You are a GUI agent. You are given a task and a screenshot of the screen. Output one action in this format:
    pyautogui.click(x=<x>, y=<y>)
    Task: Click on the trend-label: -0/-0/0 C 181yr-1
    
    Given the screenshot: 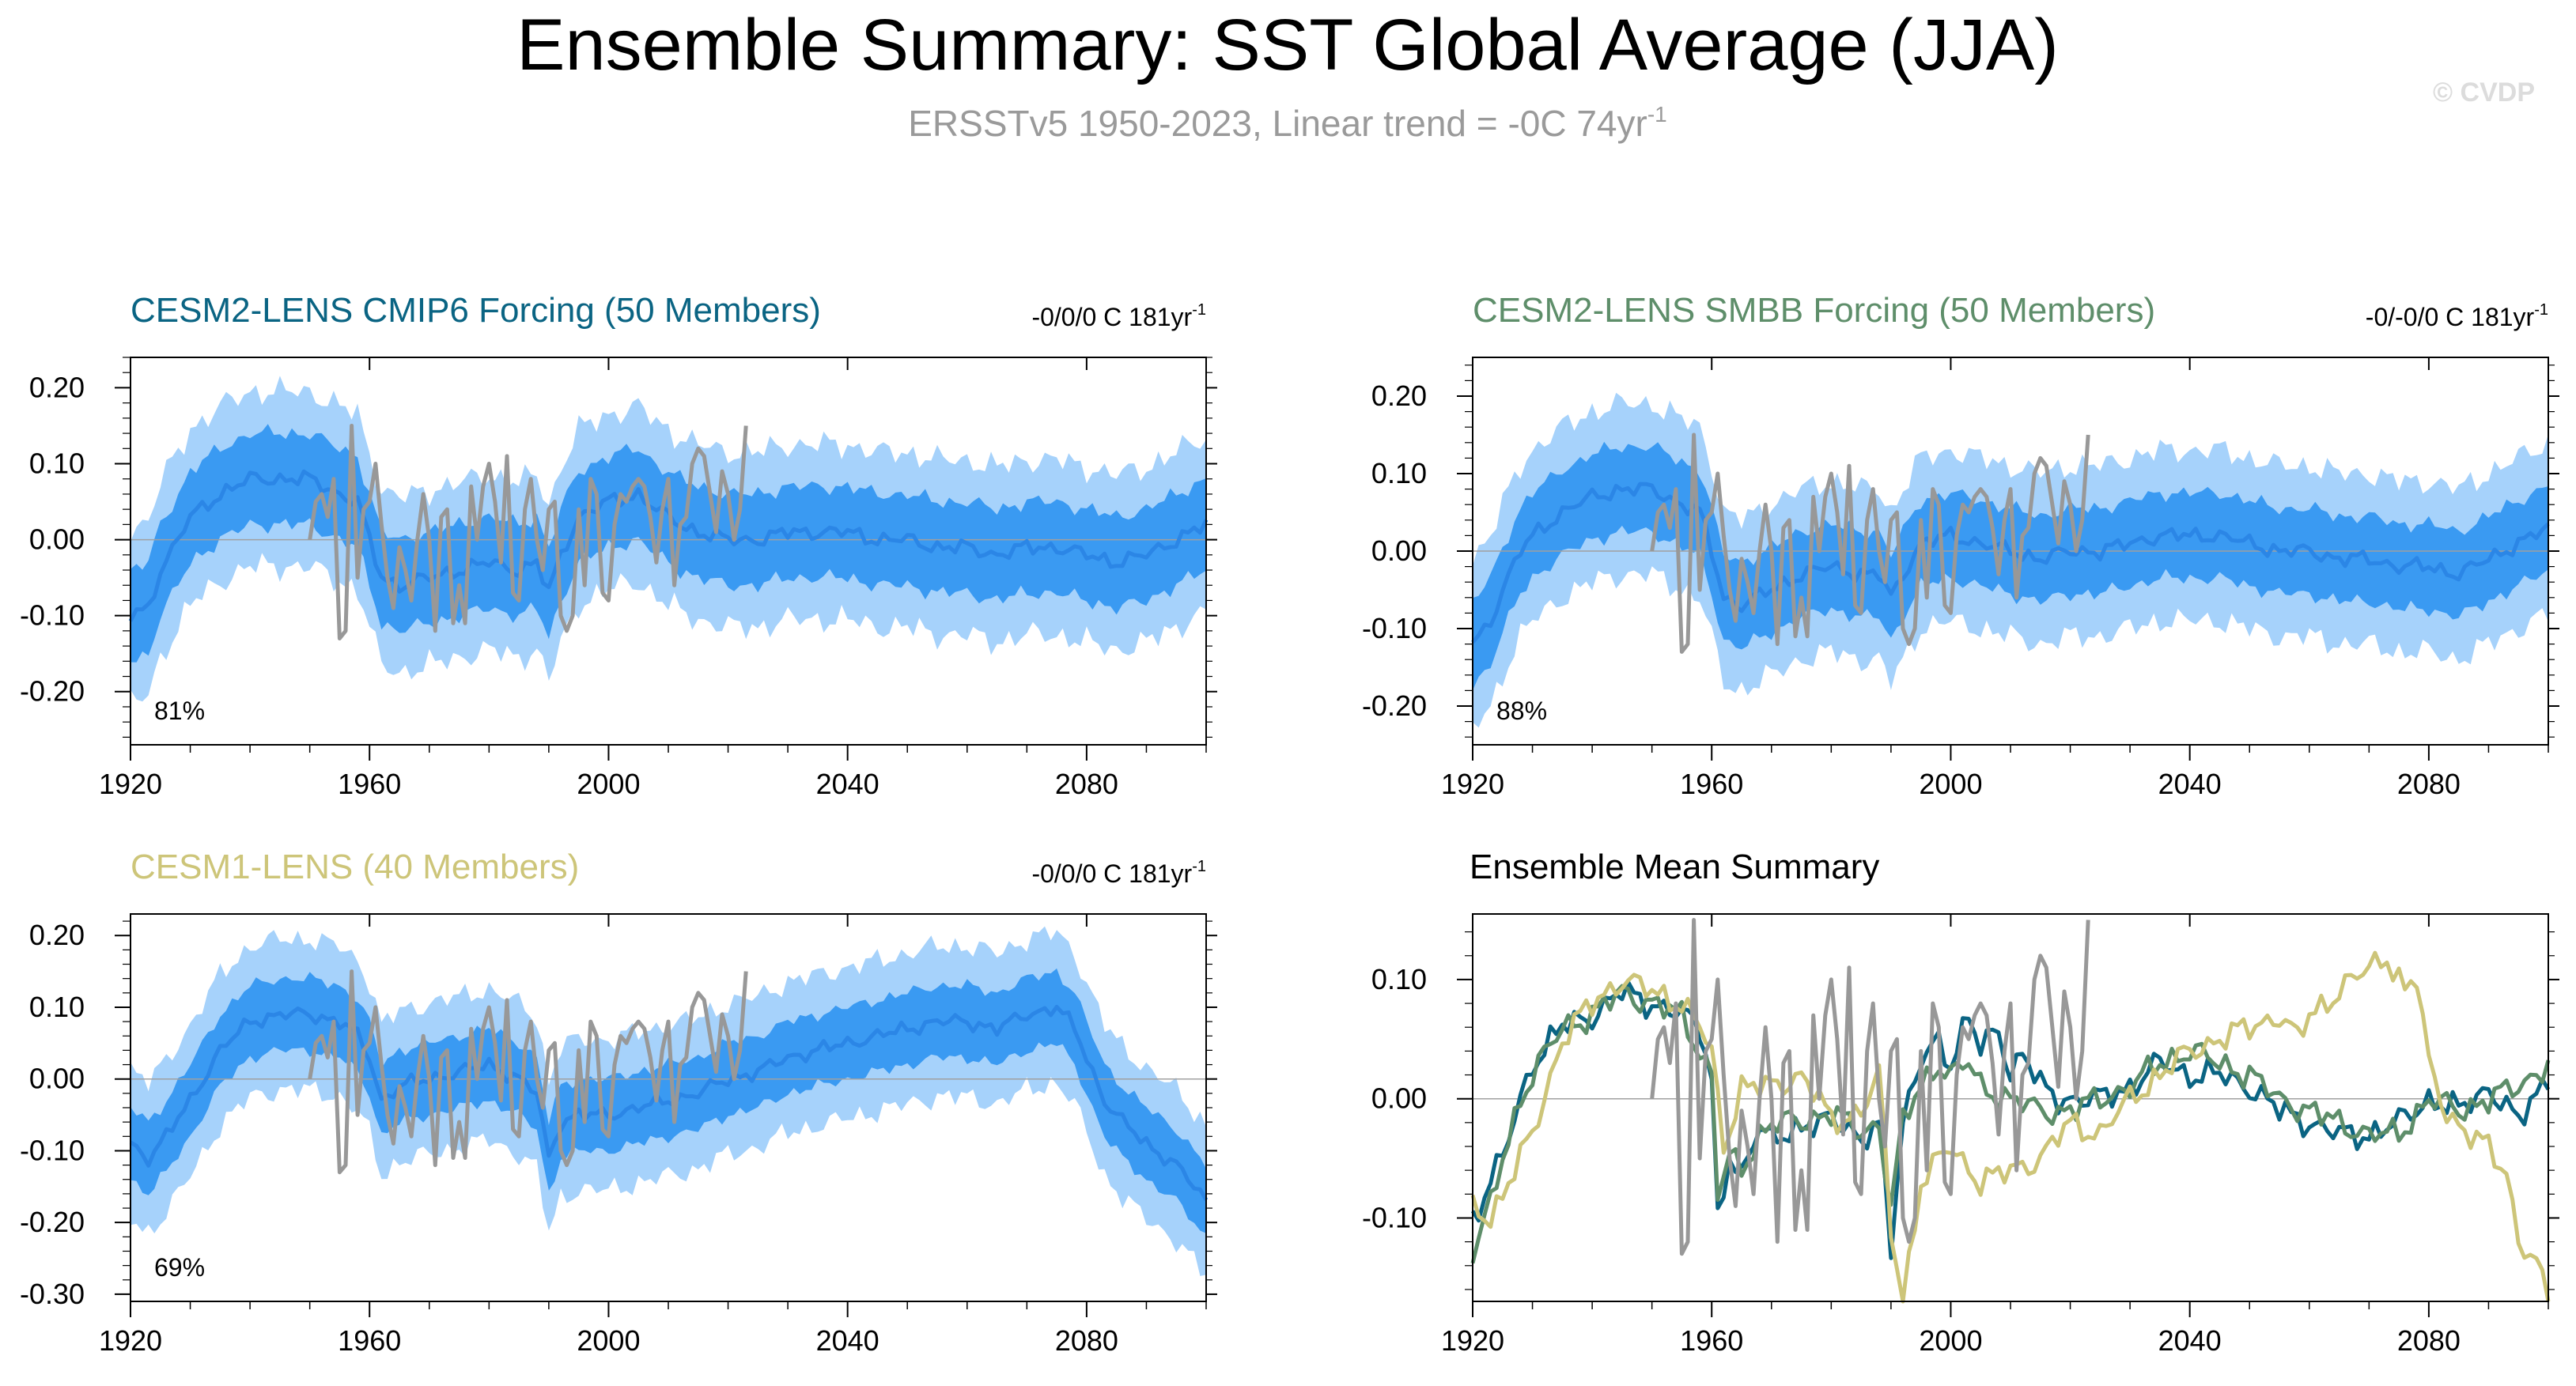 What is the action you would take?
    pyautogui.click(x=2457, y=316)
    